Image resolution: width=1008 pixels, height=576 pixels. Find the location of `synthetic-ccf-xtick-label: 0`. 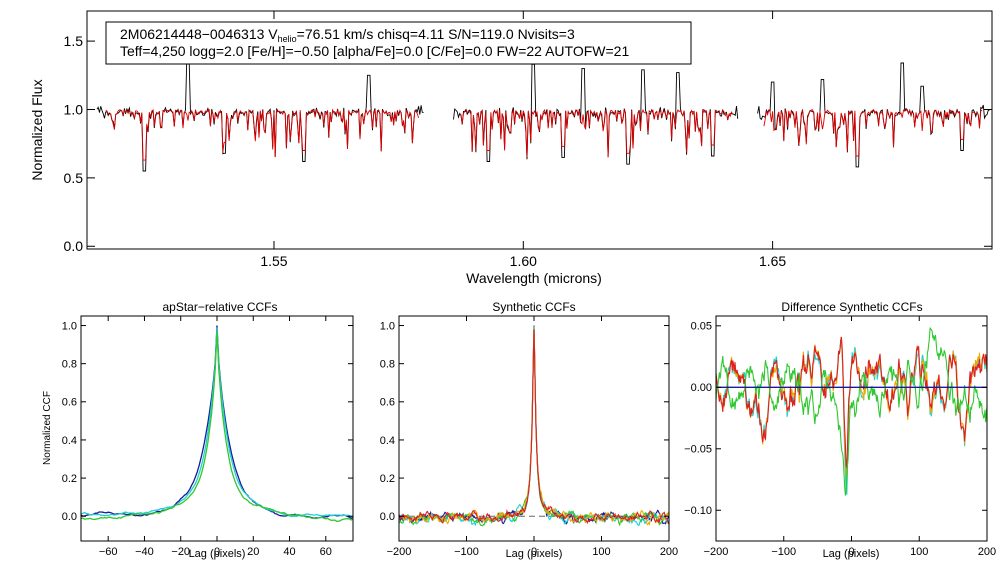

synthetic-ccf-xtick-label: 0 is located at coordinates (534, 552).